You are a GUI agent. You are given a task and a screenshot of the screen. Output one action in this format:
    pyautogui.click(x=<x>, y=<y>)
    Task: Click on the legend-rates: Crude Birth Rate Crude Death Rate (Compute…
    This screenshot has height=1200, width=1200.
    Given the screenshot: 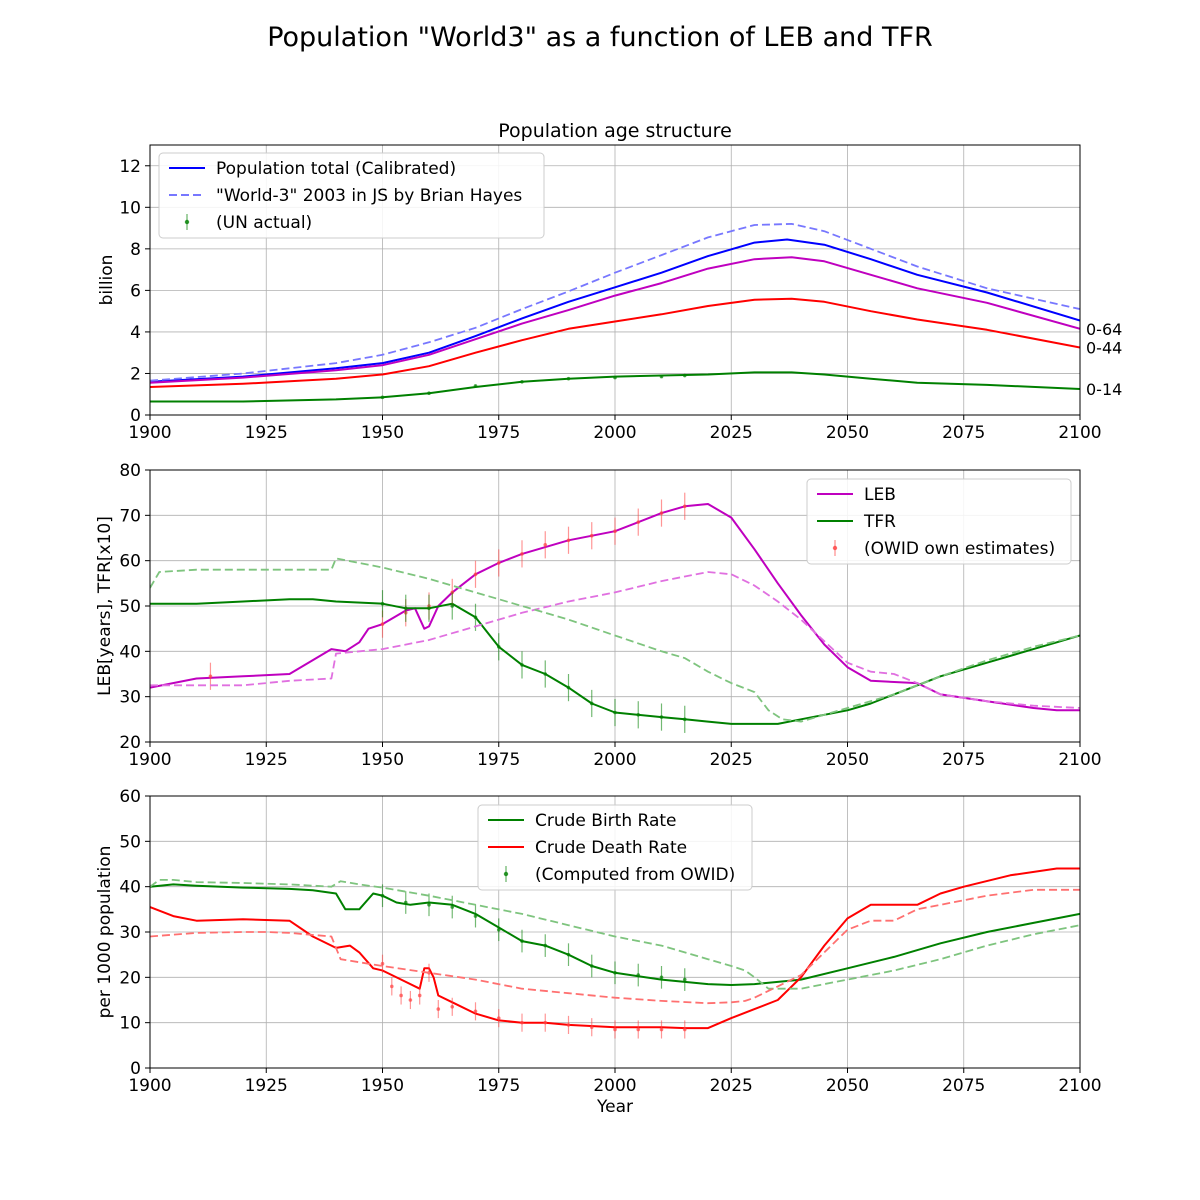 What is the action you would take?
    pyautogui.click(x=615, y=847)
    